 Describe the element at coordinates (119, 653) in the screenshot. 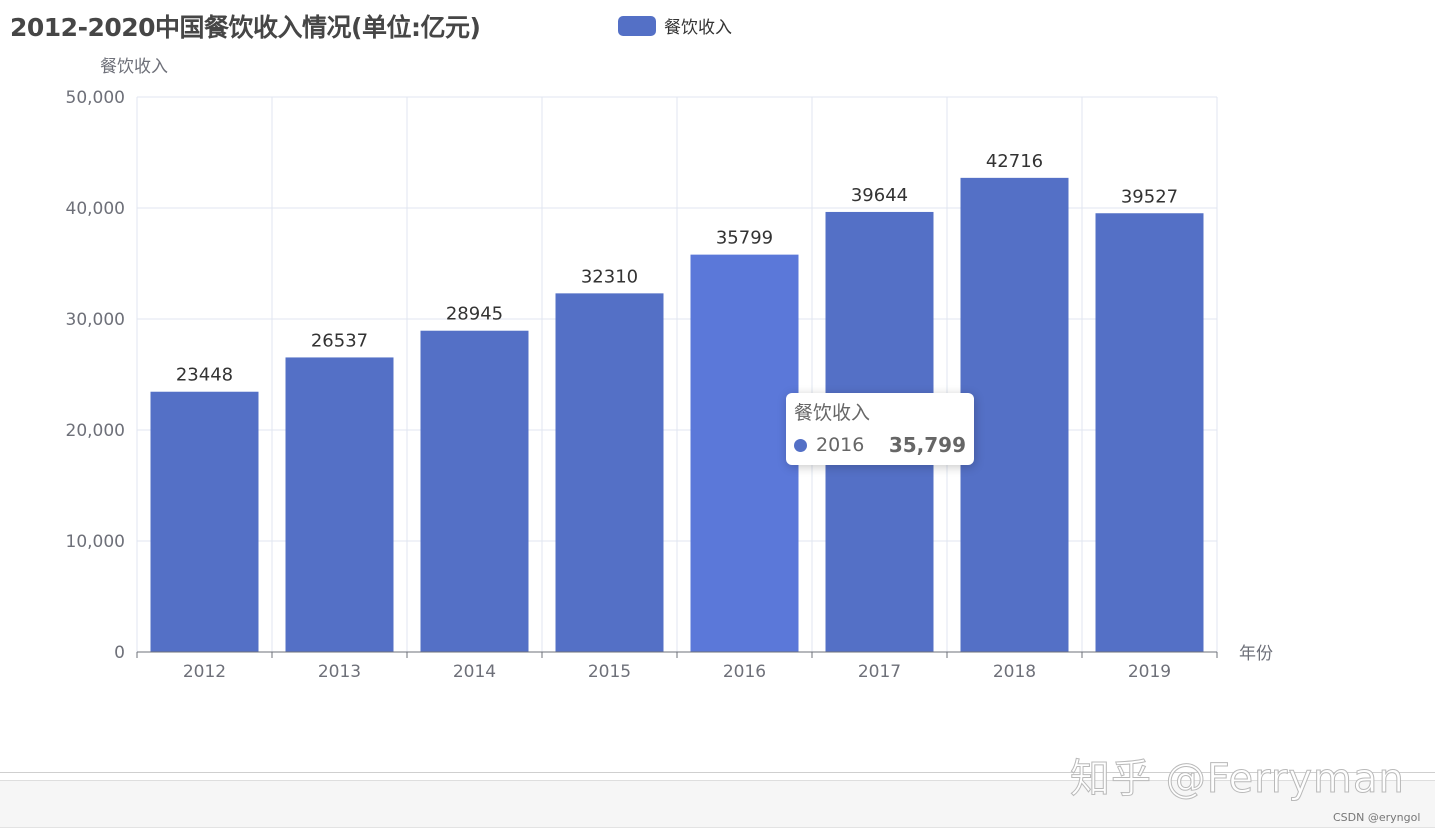

I see `y-tick-label: 0` at that location.